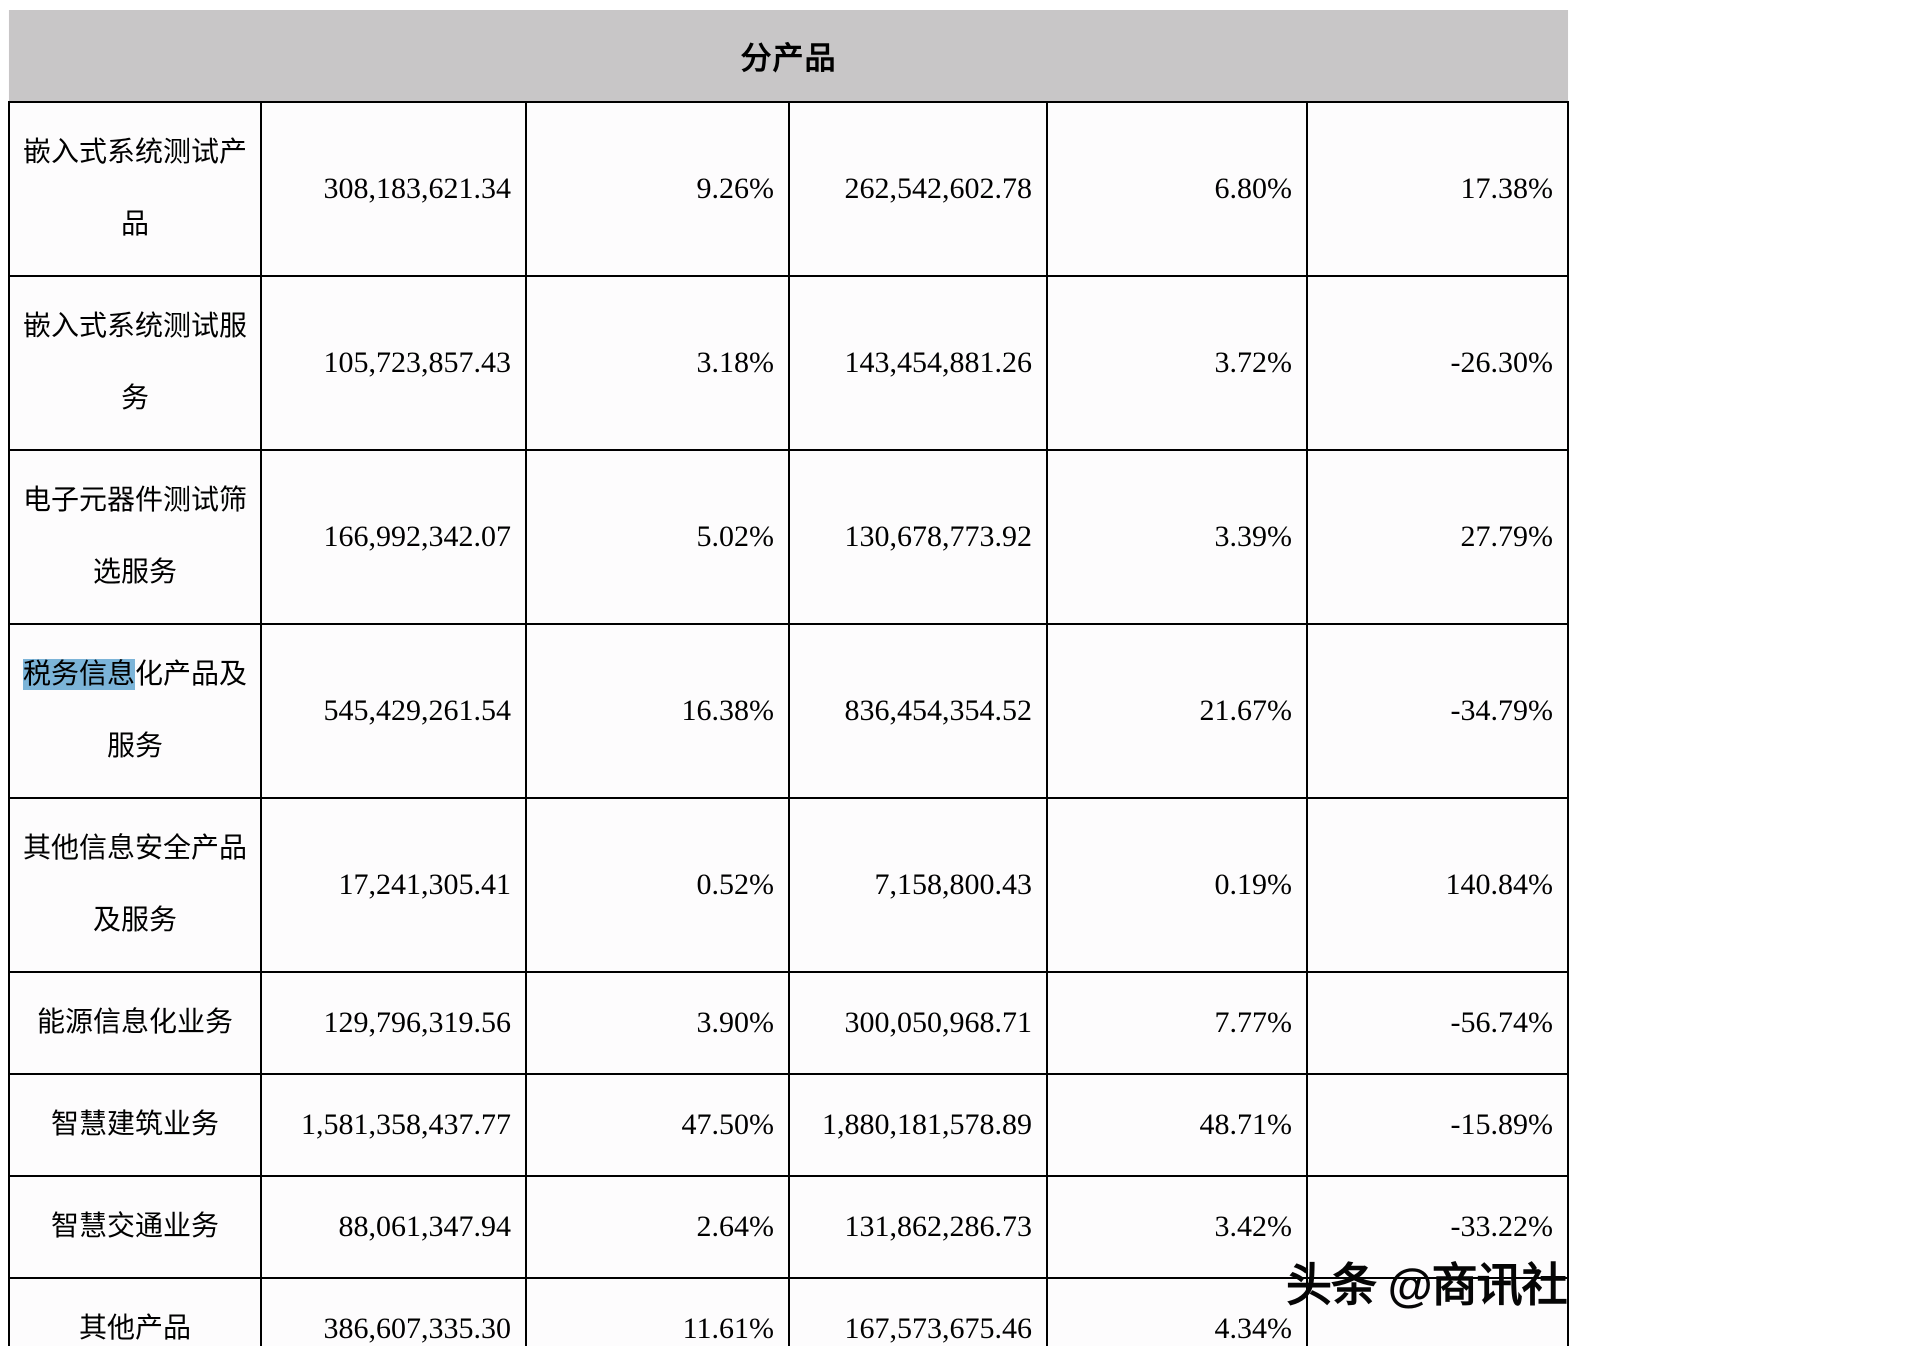 The height and width of the screenshot is (1346, 1914). I want to click on product-name-text: 嵌入式系统测试产品, so click(134, 188).